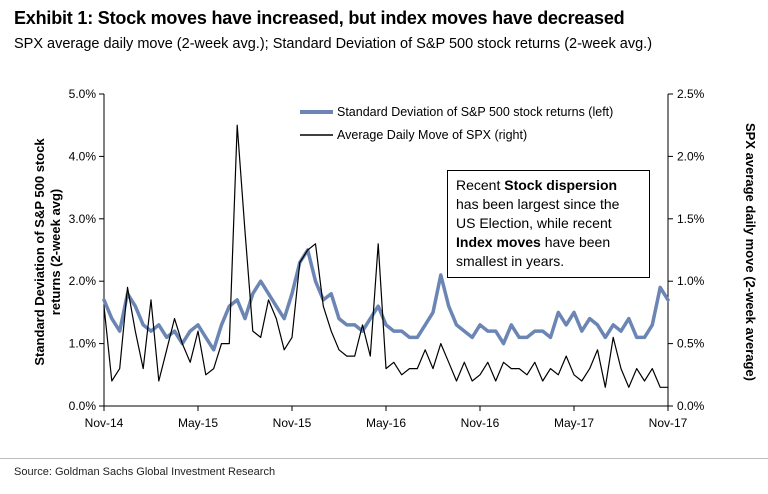 This screenshot has width=768, height=494. What do you see at coordinates (86, 250) in the screenshot?
I see `y-axis-left-ticks: 0.0% 1.0% 2.0% 3.0% 4.0% 5.0%` at bounding box center [86, 250].